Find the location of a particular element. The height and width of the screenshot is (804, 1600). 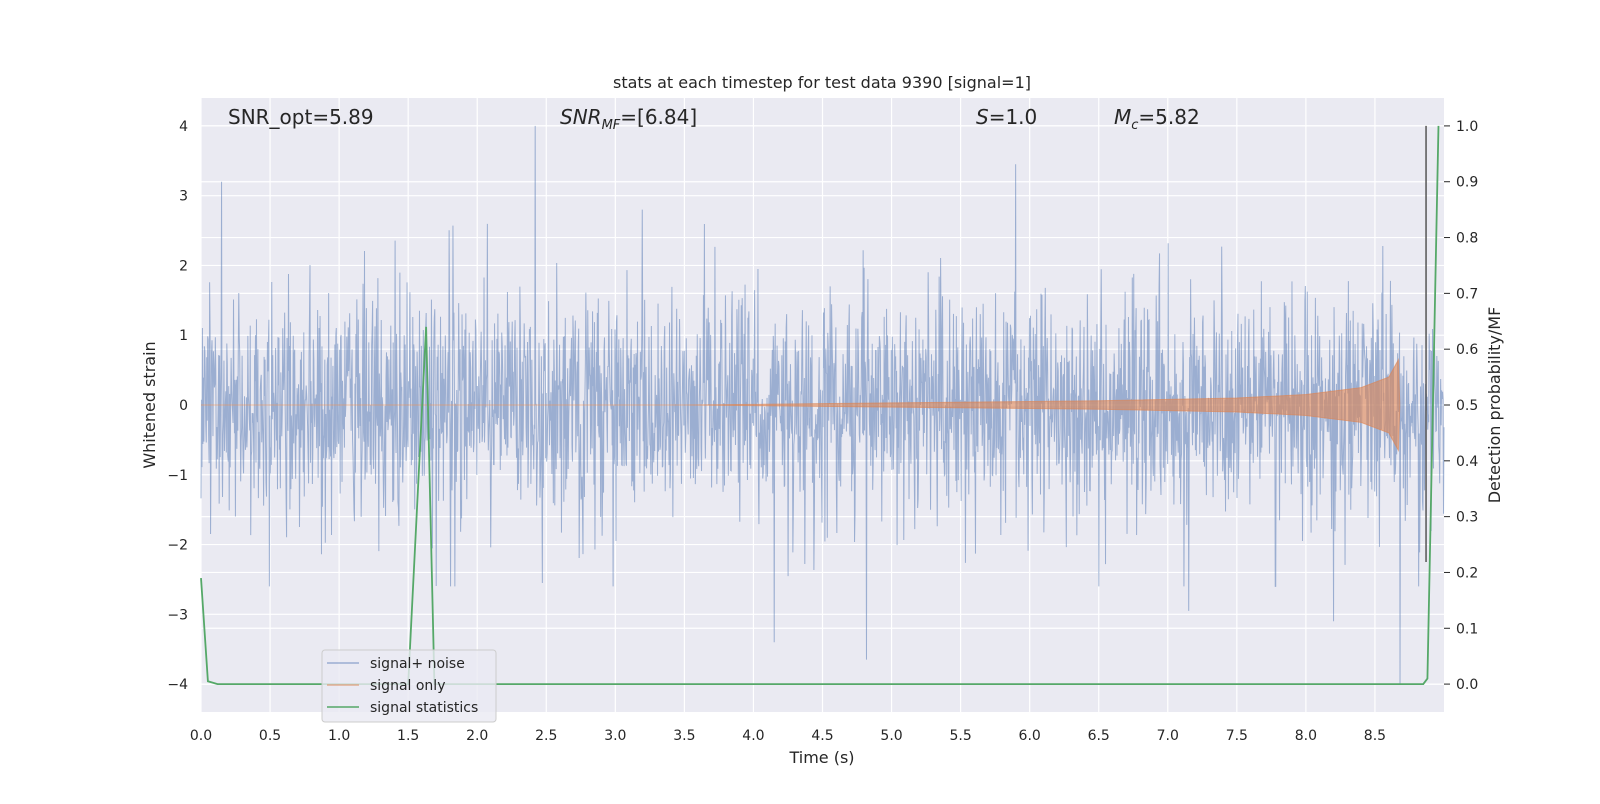

x-tick-label: 5.0 is located at coordinates (891, 736).